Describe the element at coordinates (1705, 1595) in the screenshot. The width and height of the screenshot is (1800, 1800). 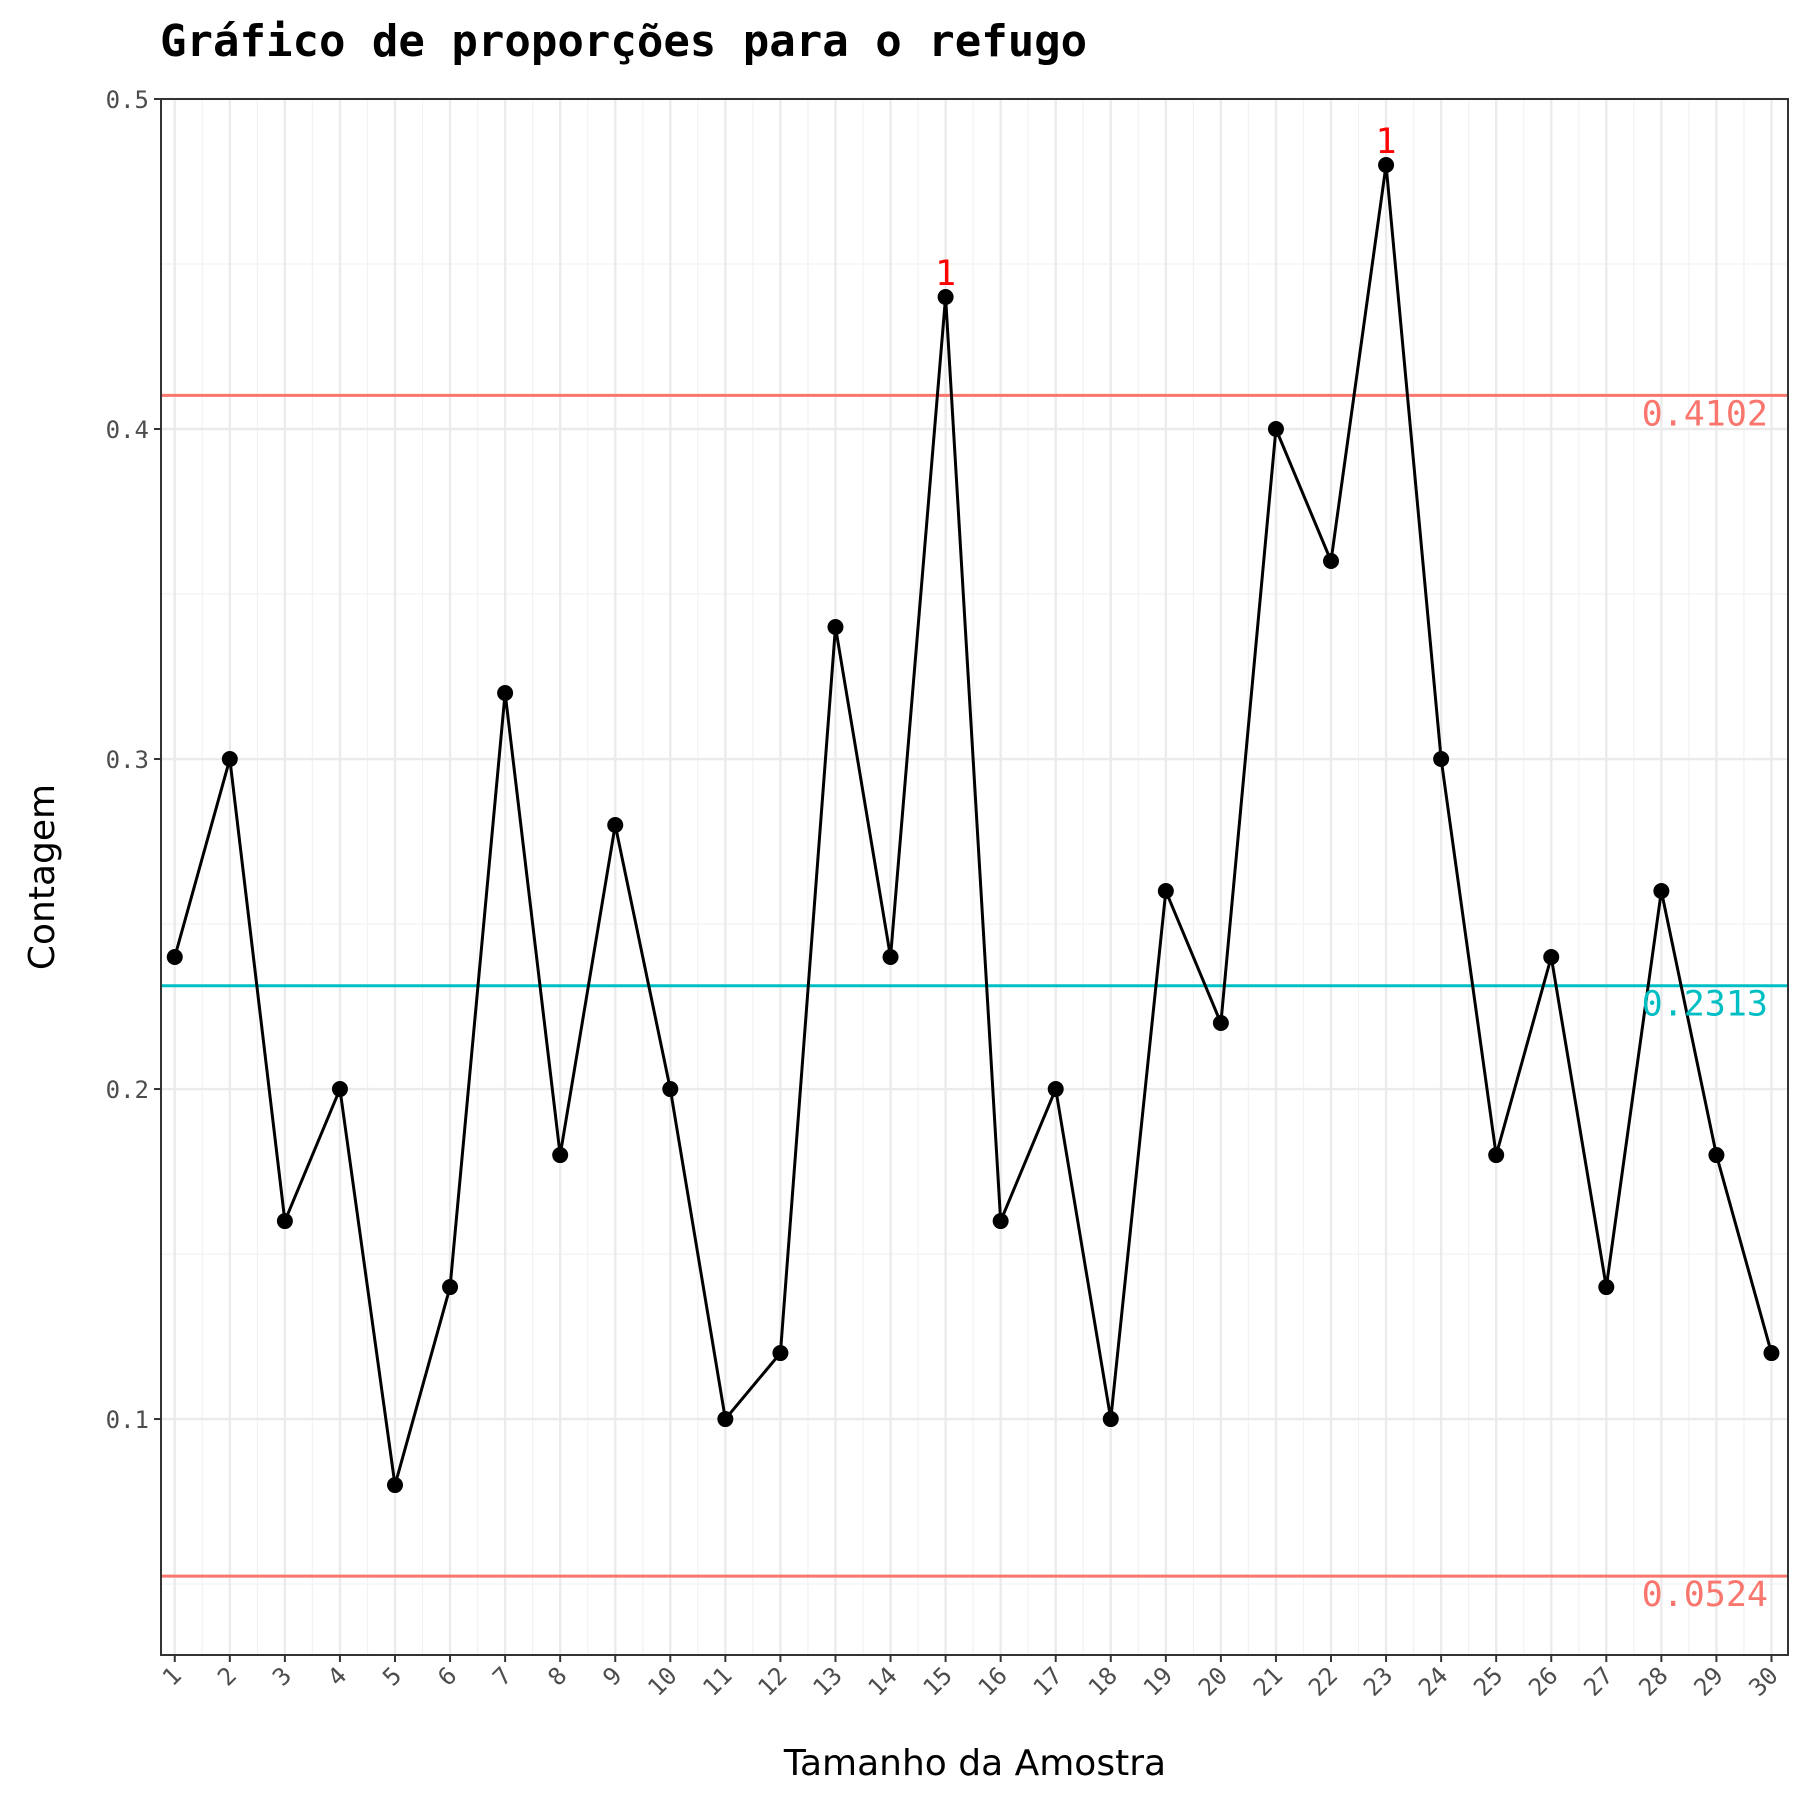
I see `control-limit-label-lcl: 0.0524` at that location.